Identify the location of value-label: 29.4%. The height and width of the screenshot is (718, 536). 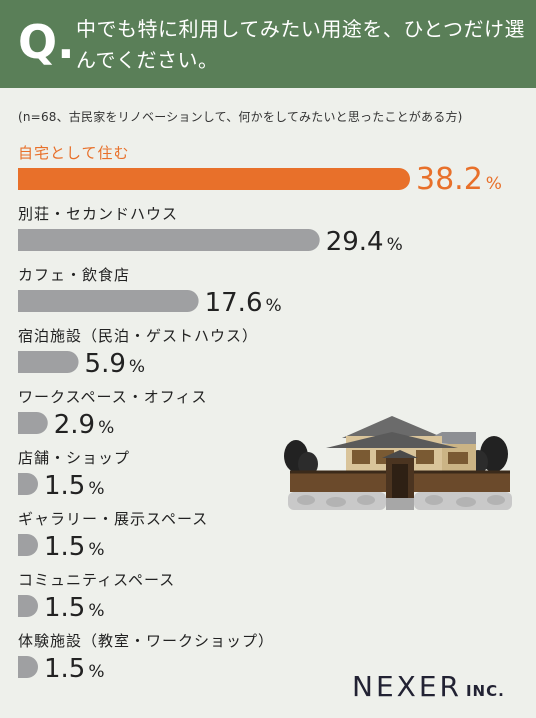
(364, 242).